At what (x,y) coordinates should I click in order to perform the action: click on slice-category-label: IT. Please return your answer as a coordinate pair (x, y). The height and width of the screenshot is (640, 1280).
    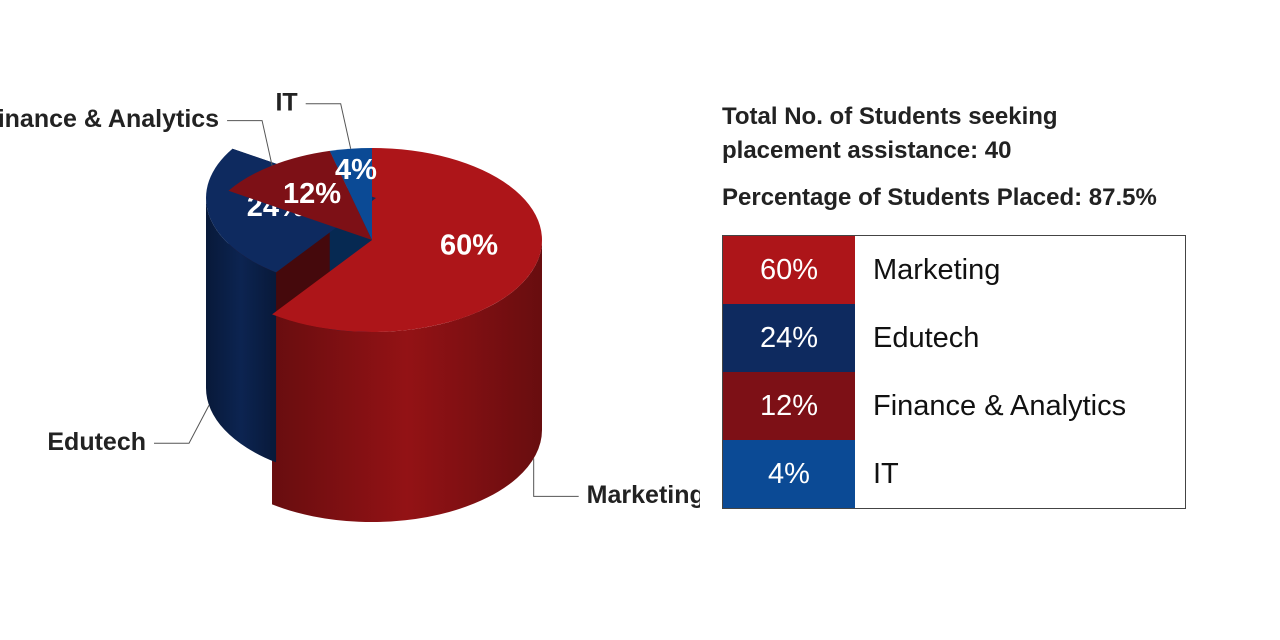
    Looking at the image, I should click on (286, 102).